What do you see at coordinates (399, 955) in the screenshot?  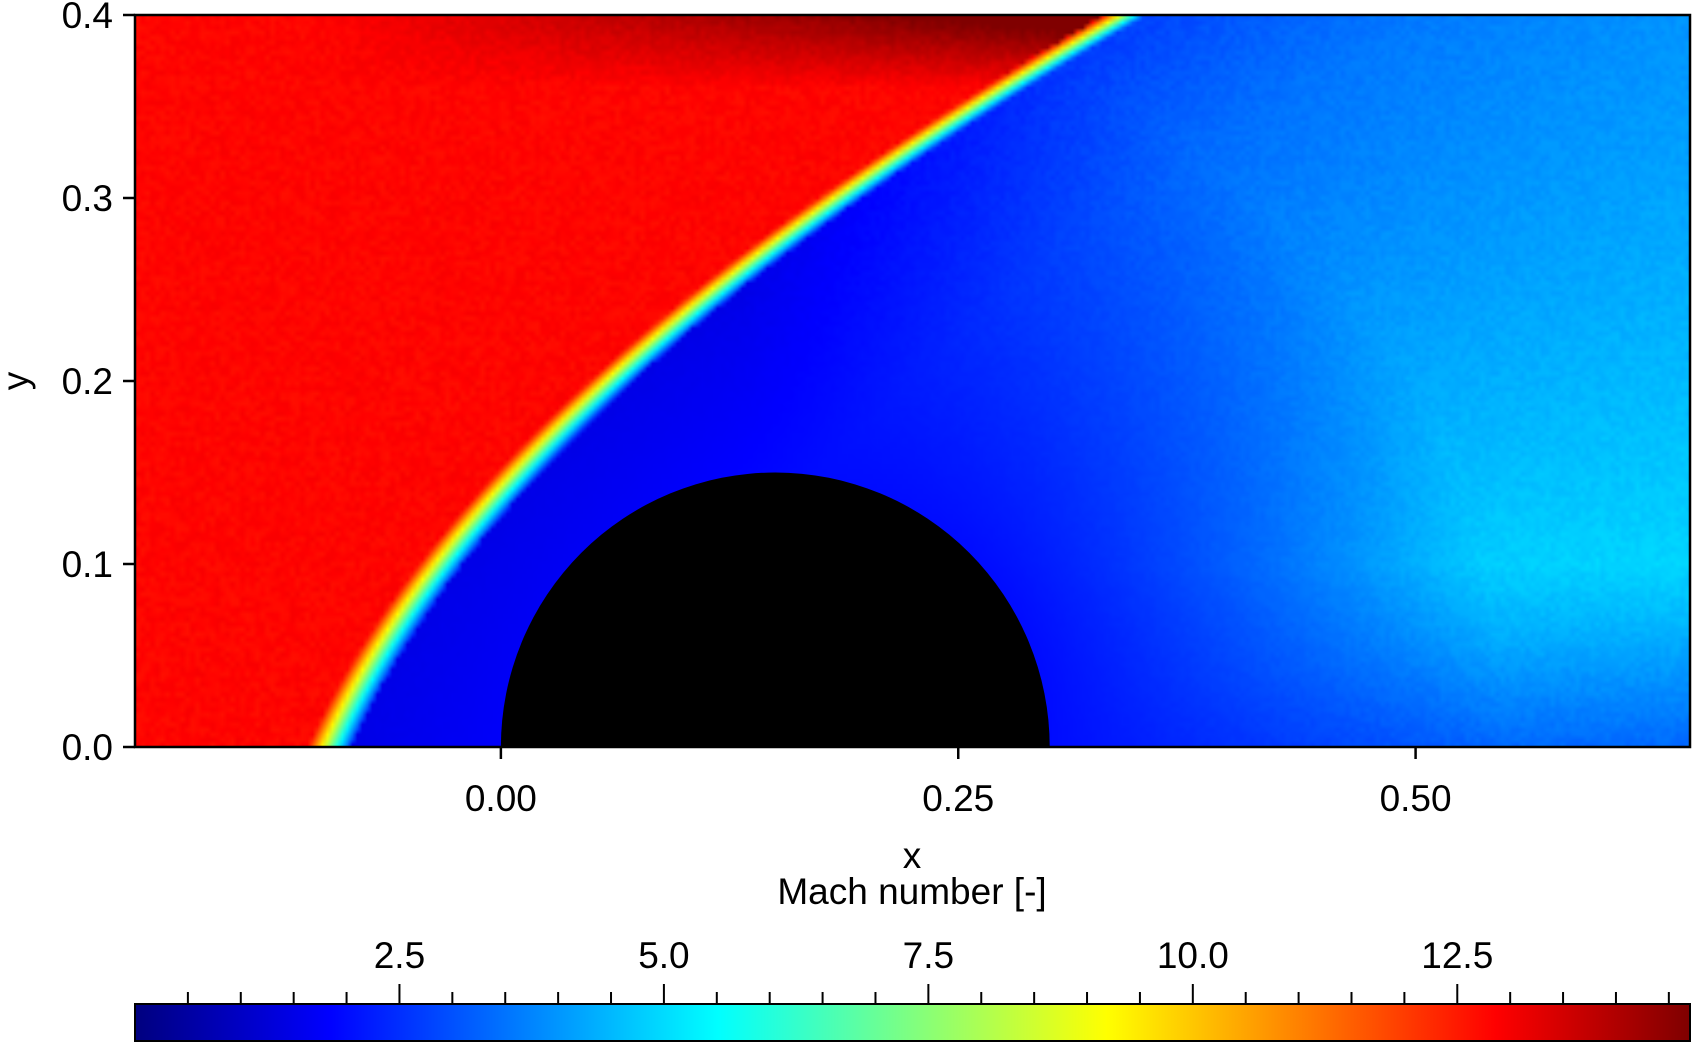 I see `colorbar-tick-label: 2.5` at bounding box center [399, 955].